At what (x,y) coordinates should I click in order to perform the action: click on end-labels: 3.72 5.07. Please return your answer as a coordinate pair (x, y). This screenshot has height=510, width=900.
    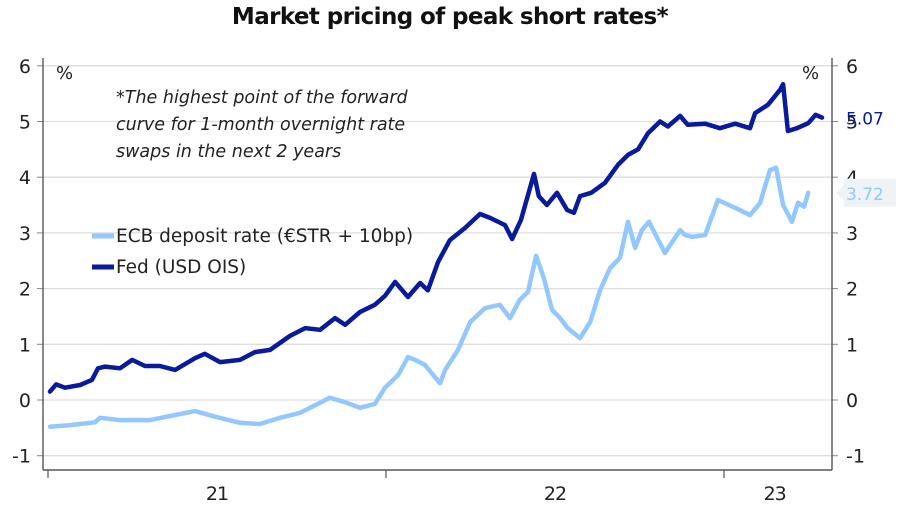
    Looking at the image, I should click on (866, 158).